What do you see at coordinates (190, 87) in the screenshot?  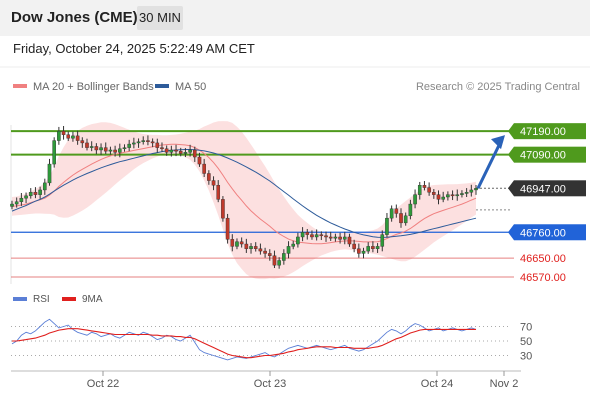 I see `ma50-legend-label: MA 50` at bounding box center [190, 87].